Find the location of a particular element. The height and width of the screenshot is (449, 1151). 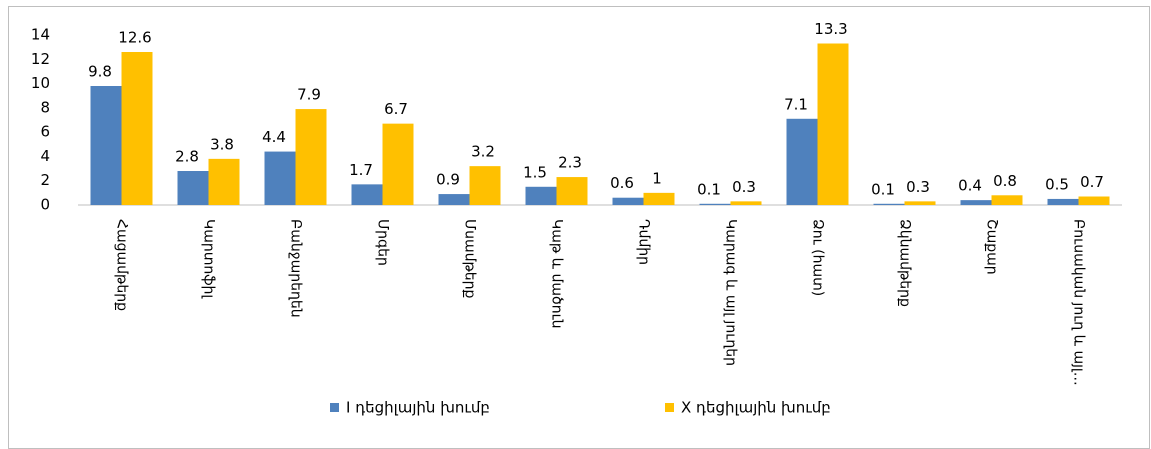

y-tick-label: 2 is located at coordinates (45, 180).